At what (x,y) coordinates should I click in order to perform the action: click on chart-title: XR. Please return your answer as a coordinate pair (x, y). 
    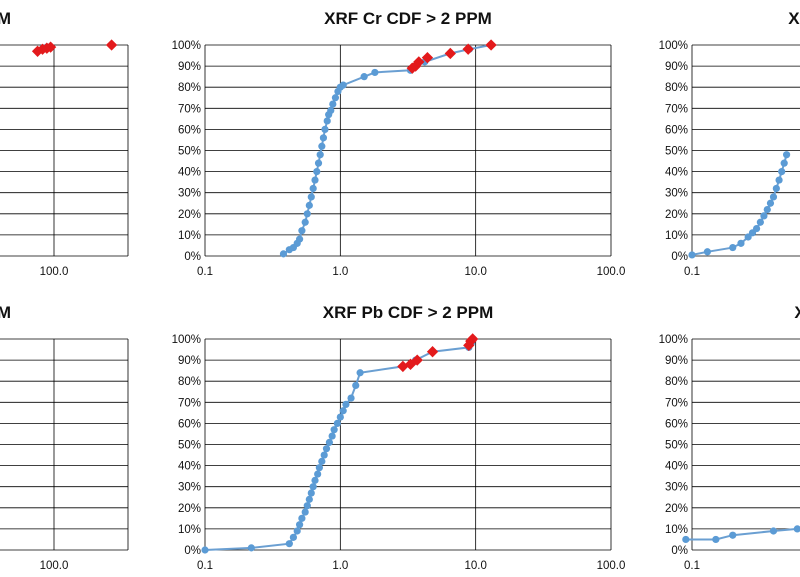
    Looking at the image, I should click on (794, 18).